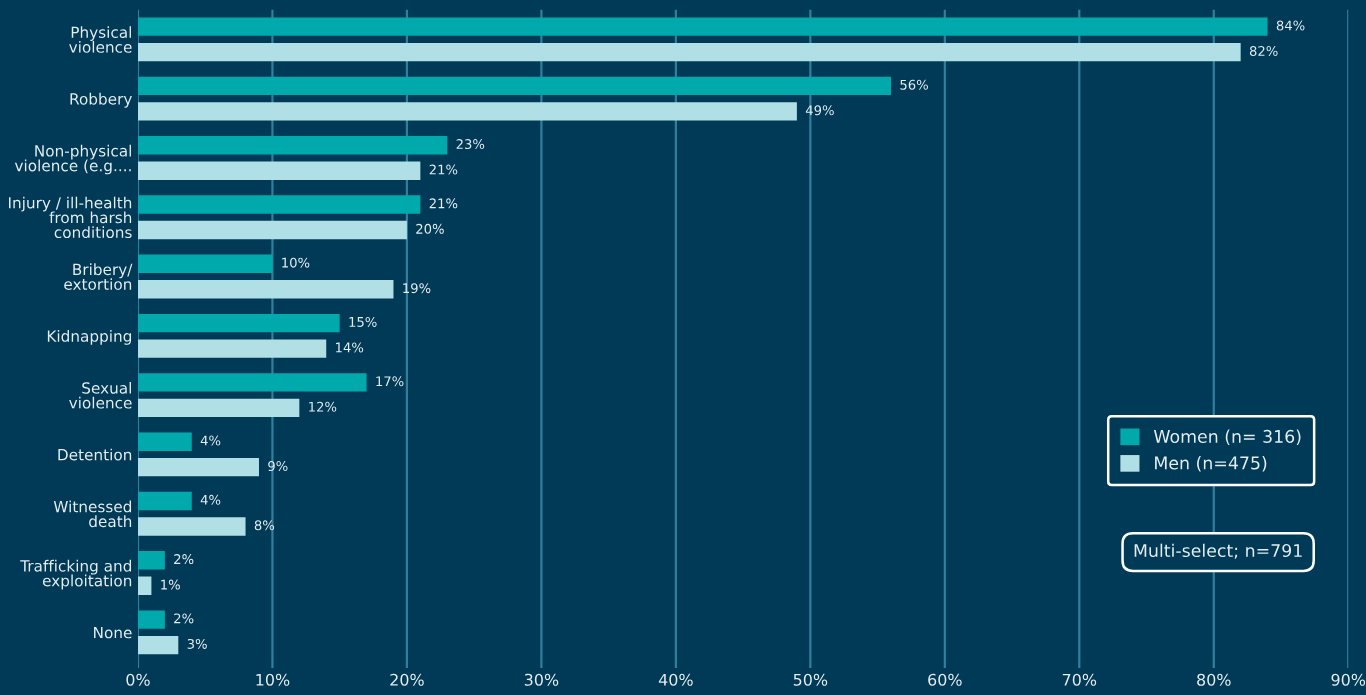  Describe the element at coordinates (138, 679) in the screenshot. I see `x-tick-label: 0%` at that location.